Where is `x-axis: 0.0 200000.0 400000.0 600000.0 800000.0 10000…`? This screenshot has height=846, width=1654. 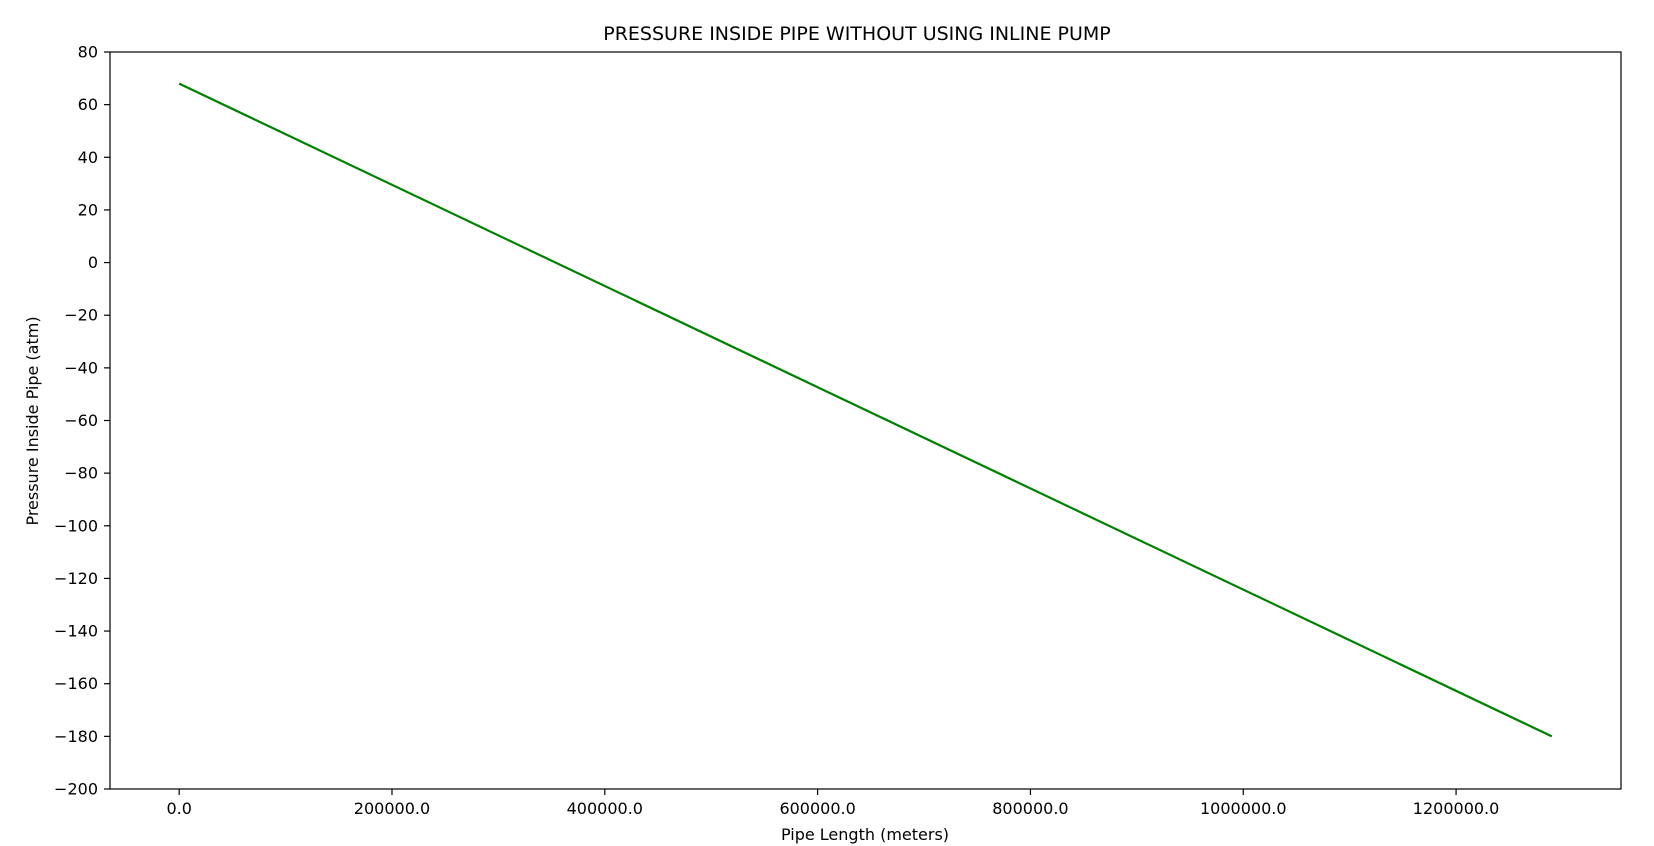
x-axis: 0.0 200000.0 400000.0 600000.0 800000.0 10000… is located at coordinates (832, 803).